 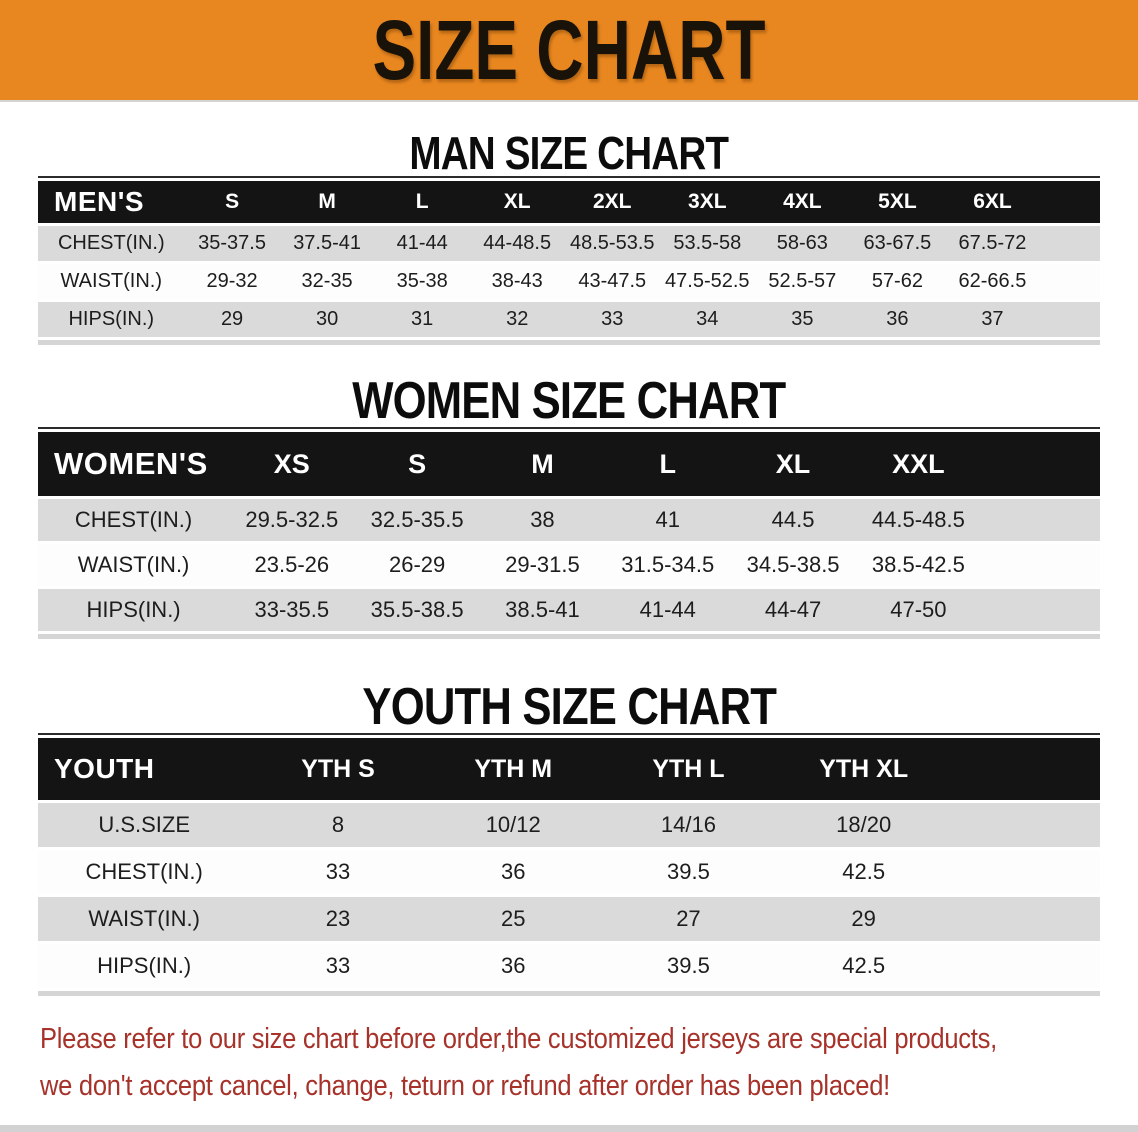 What do you see at coordinates (992, 245) in the screenshot?
I see `size-value-cell: 67.5-72` at bounding box center [992, 245].